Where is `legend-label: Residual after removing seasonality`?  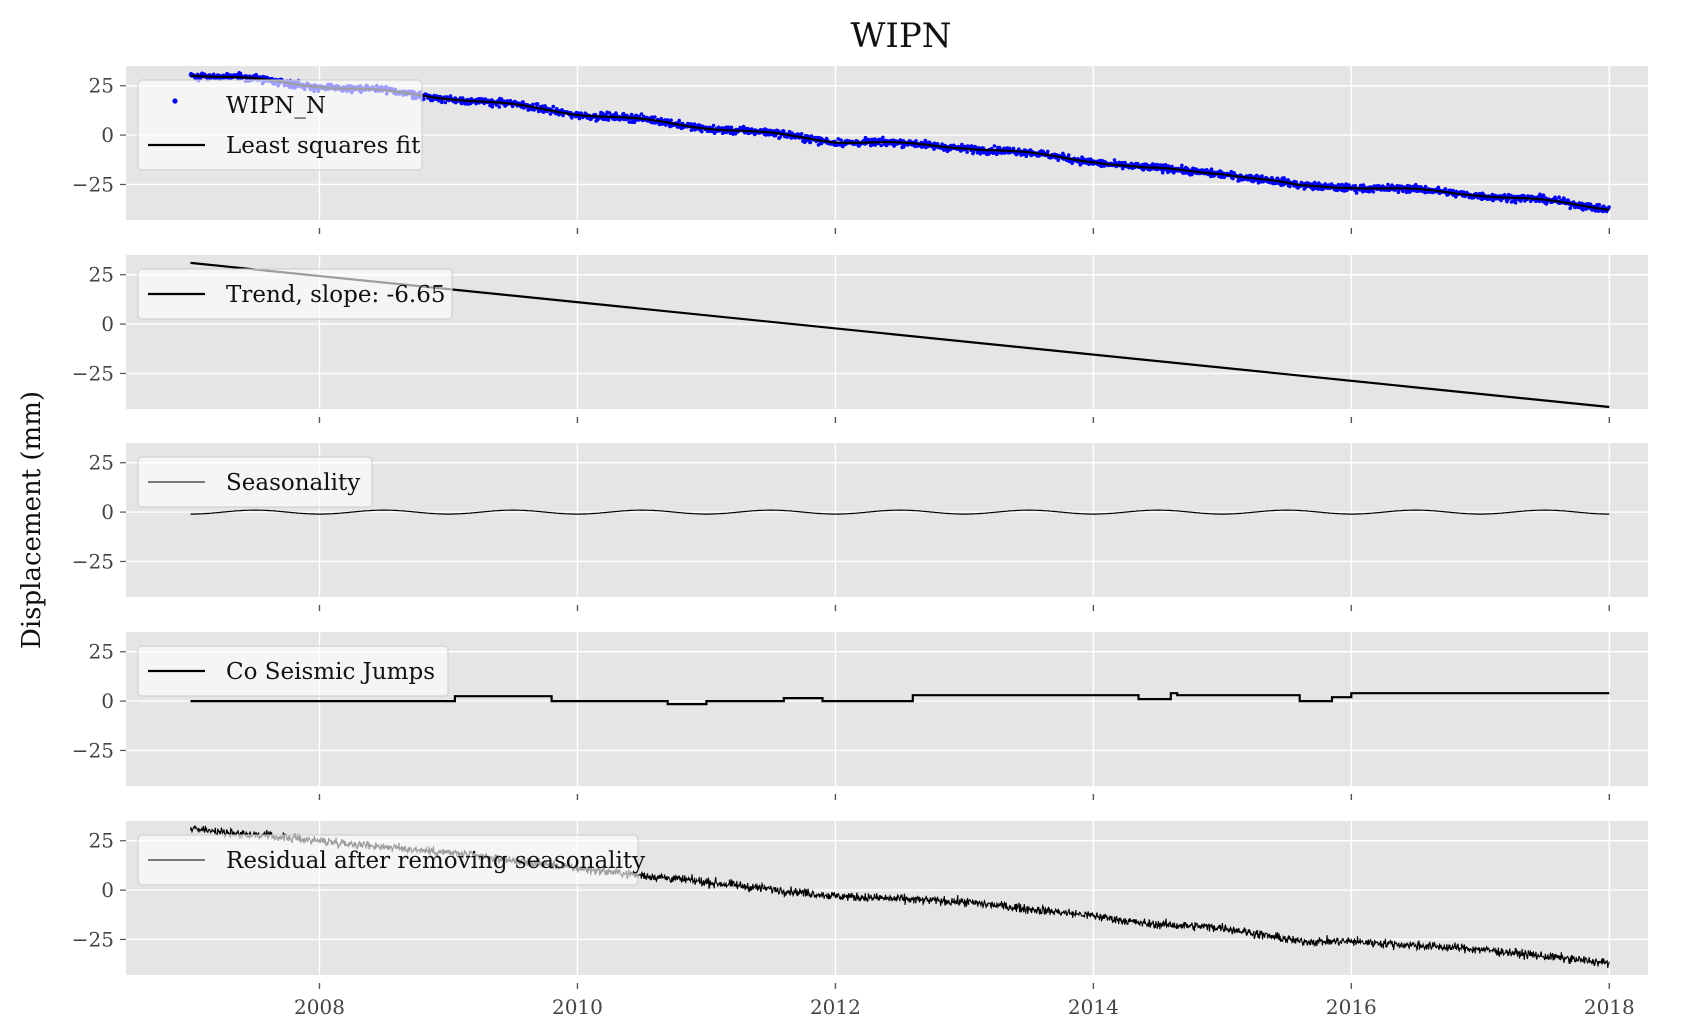
legend-label: Residual after removing seasonality is located at coordinates (435, 861).